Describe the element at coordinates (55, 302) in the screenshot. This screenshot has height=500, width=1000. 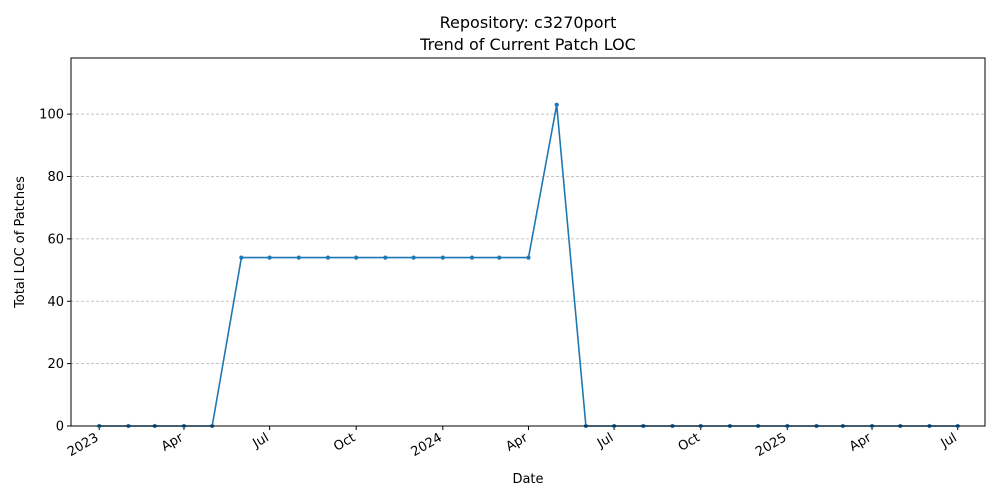
I see `y-tick-label: 40` at that location.